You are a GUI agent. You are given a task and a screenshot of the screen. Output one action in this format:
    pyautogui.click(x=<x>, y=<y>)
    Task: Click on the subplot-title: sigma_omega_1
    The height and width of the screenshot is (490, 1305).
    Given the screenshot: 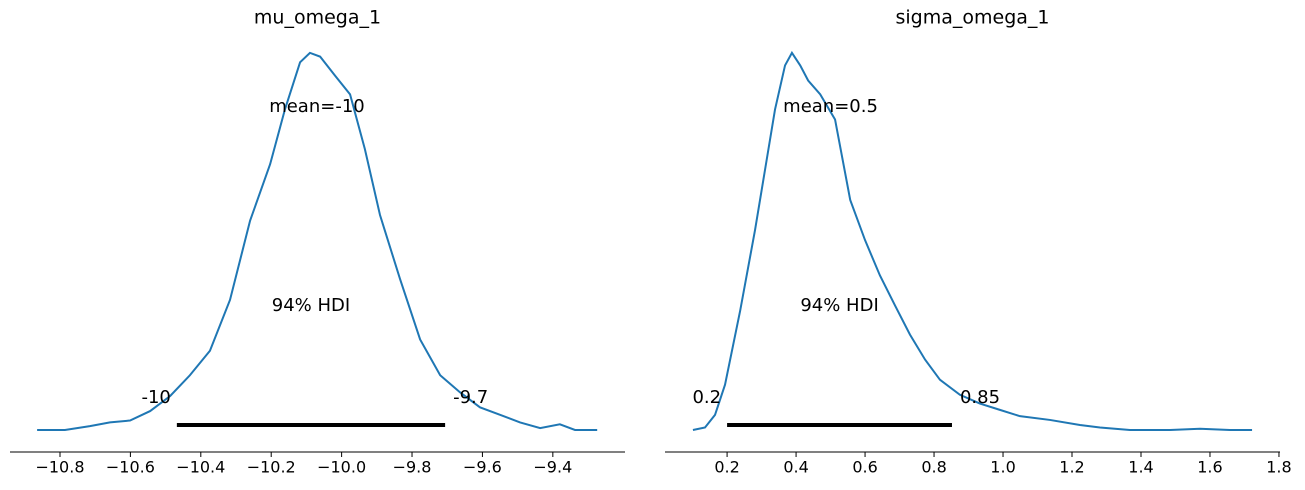 What is the action you would take?
    pyautogui.click(x=972, y=18)
    